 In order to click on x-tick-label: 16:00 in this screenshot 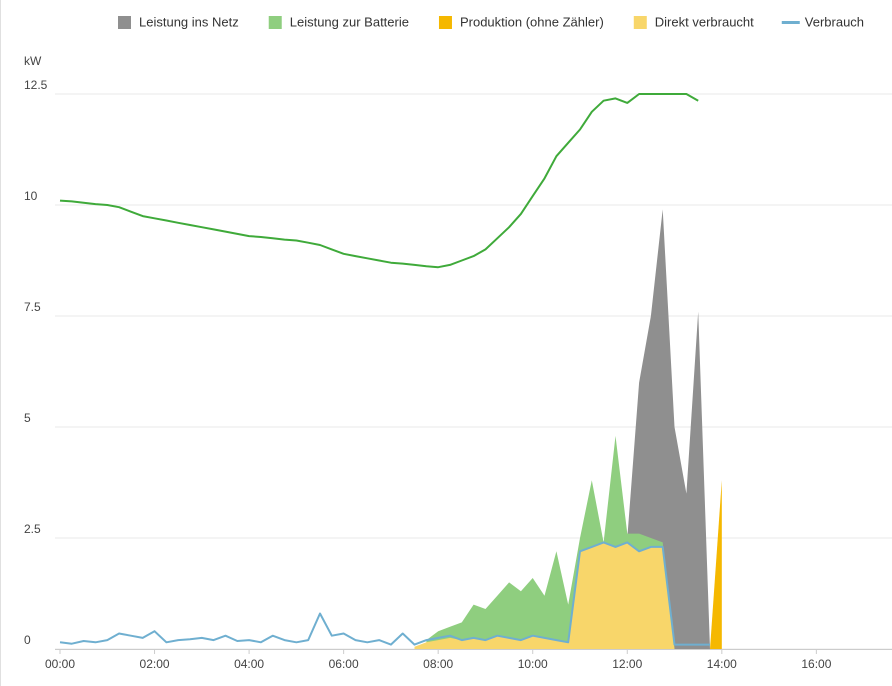, I will do `click(816, 664)`.